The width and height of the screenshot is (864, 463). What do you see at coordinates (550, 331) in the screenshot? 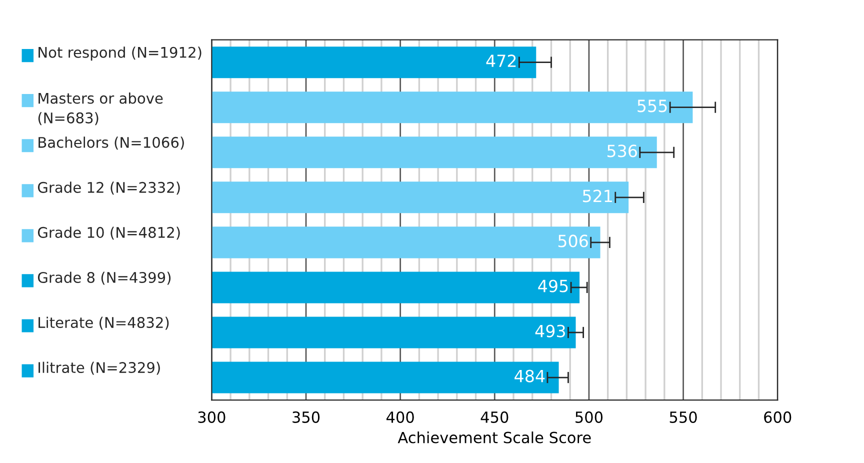
I see `data-label: 493` at bounding box center [550, 331].